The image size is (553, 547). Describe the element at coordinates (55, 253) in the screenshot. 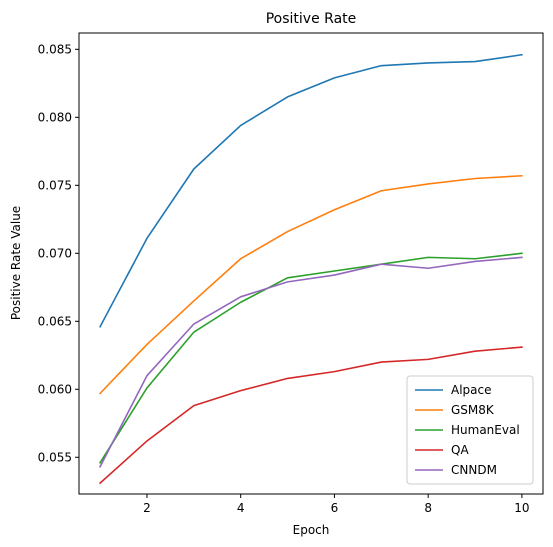

I see `y-tick-label: 0.070` at that location.